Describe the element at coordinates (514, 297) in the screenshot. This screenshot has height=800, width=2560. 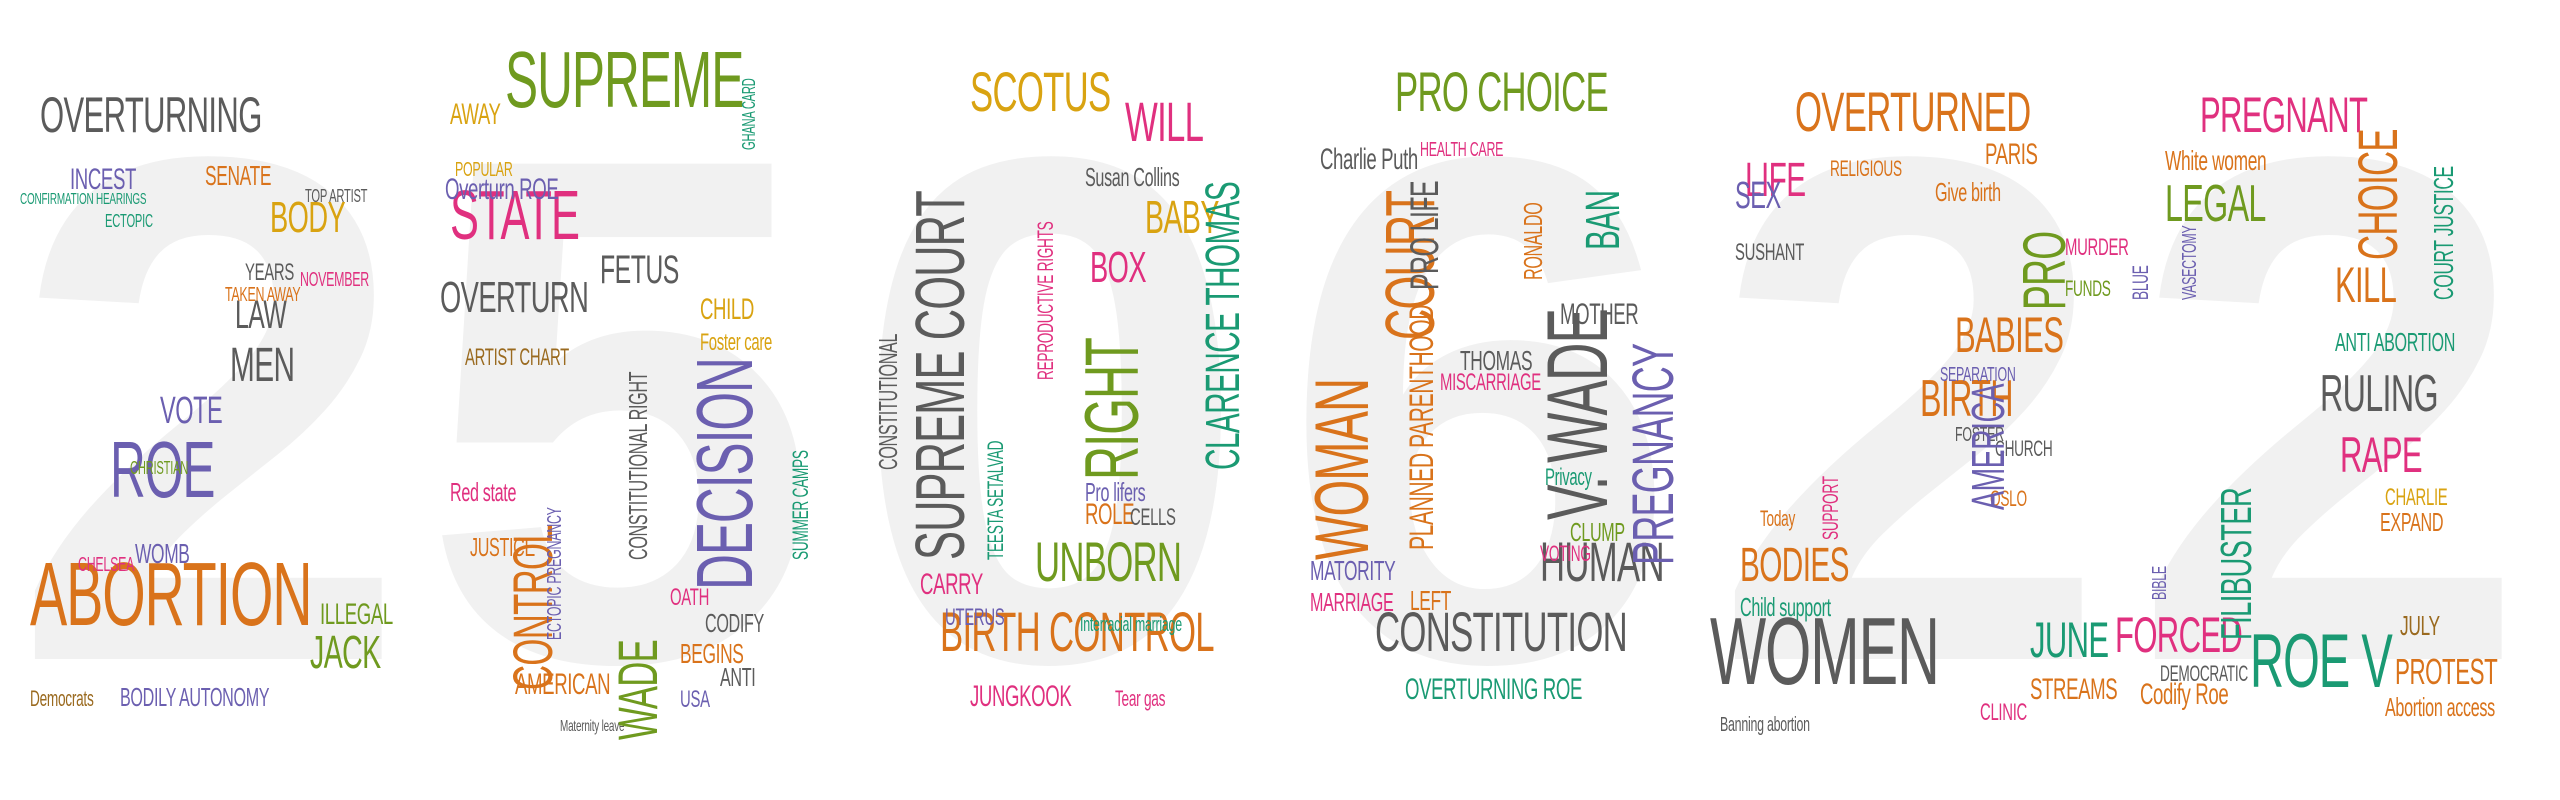
I see `cloud-word: OVERTURN` at that location.